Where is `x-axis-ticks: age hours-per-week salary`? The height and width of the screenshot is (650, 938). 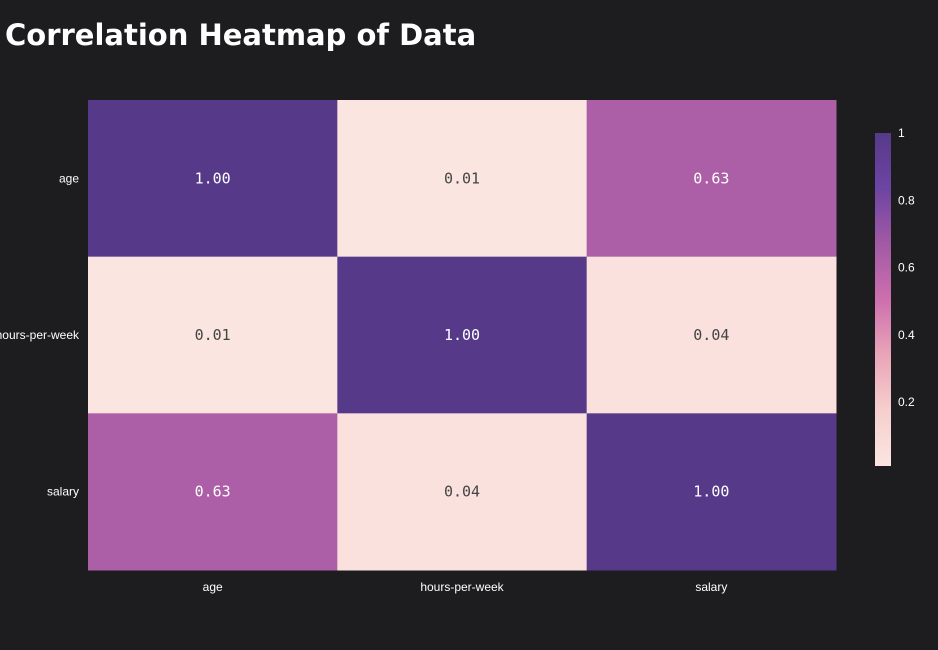 x-axis-ticks: age hours-per-week salary is located at coordinates (465, 587).